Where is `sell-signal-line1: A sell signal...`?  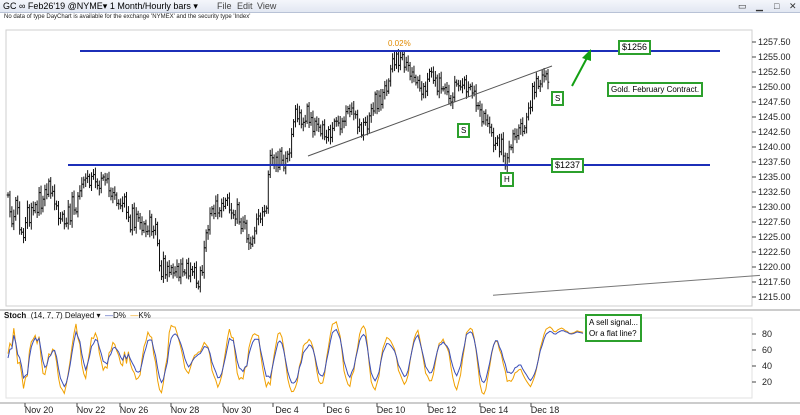 sell-signal-line1: A sell signal... is located at coordinates (613, 322).